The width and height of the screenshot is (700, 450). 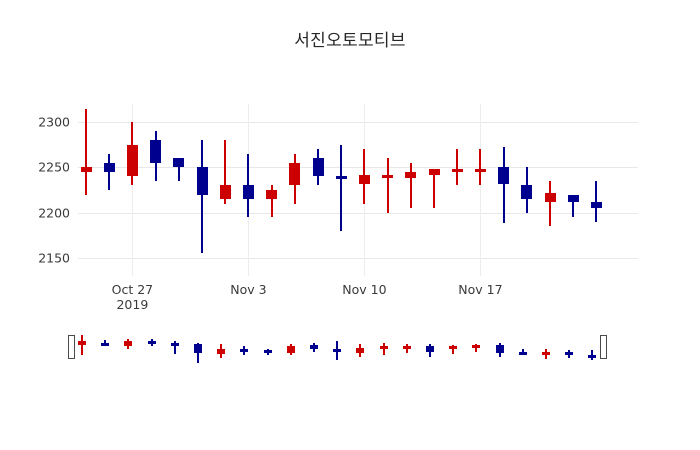 I want to click on range-selector-overview, so click(x=349, y=349).